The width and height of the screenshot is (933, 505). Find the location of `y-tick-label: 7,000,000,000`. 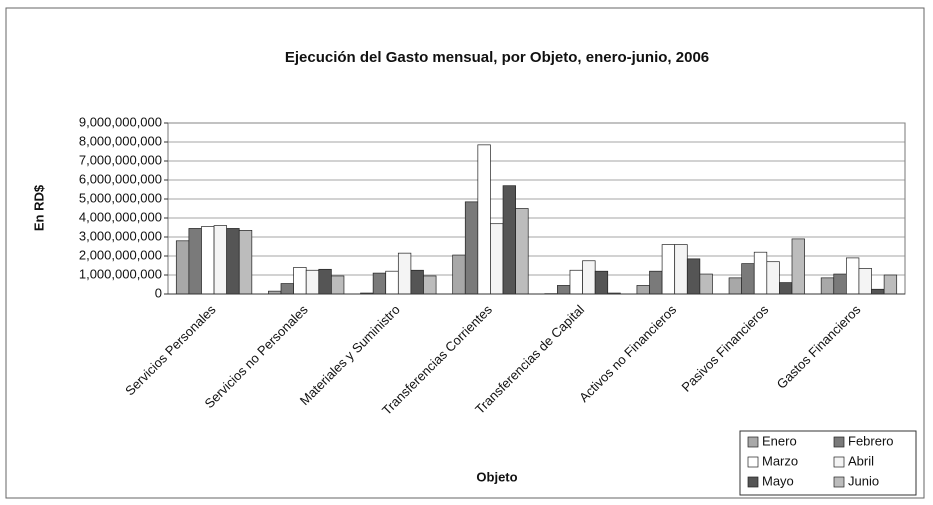

y-tick-label: 7,000,000,000 is located at coordinates (120, 159).